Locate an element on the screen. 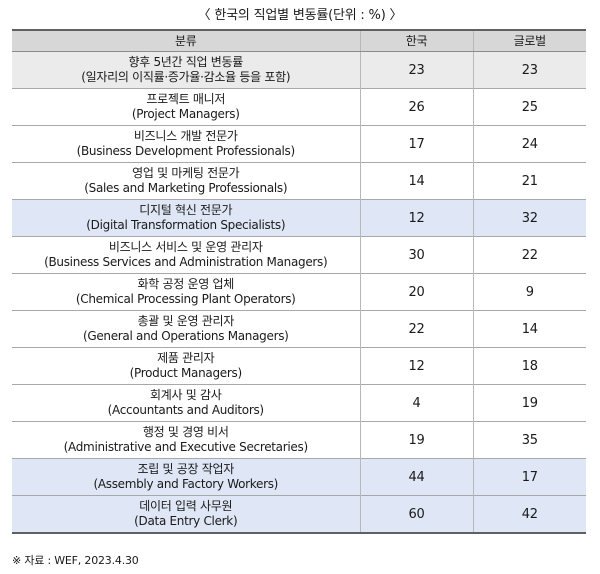 This screenshot has width=600, height=574. category-english-label: (General and Operations Managers) is located at coordinates (185, 336).